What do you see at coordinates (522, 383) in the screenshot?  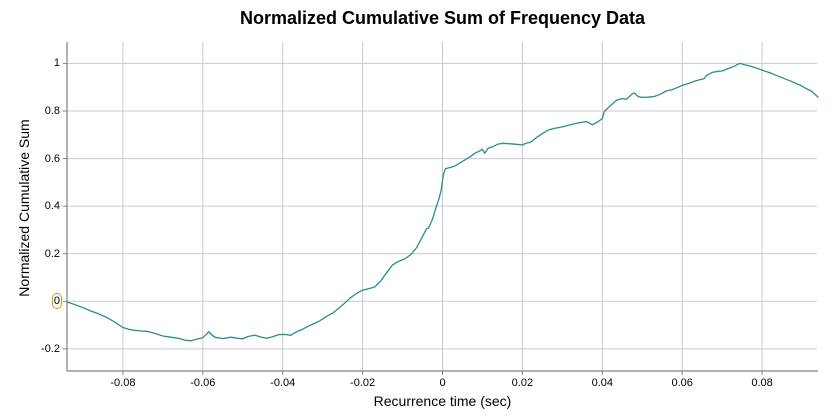 I see `x-tick-label-0.02: 0.02` at bounding box center [522, 383].